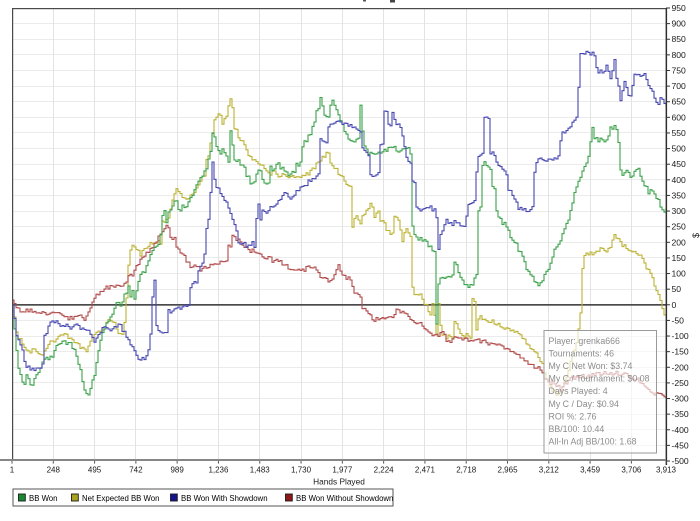 This screenshot has height=521, width=700. Describe the element at coordinates (679, 149) in the screenshot. I see `svg-text: 500` at that location.